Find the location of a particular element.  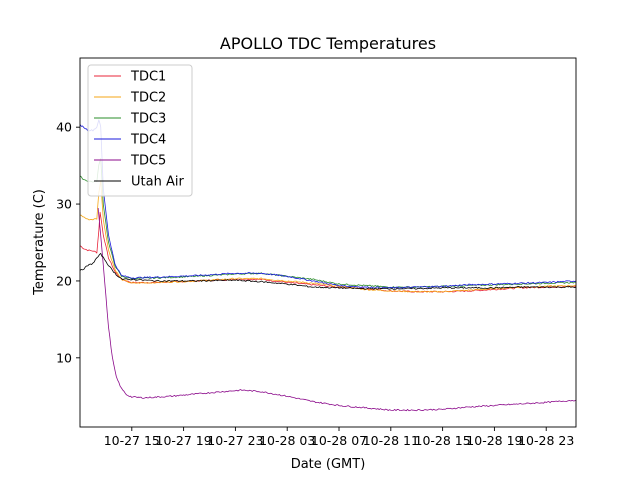

chart-title: APOLLO TDC Temperatures is located at coordinates (328, 43).